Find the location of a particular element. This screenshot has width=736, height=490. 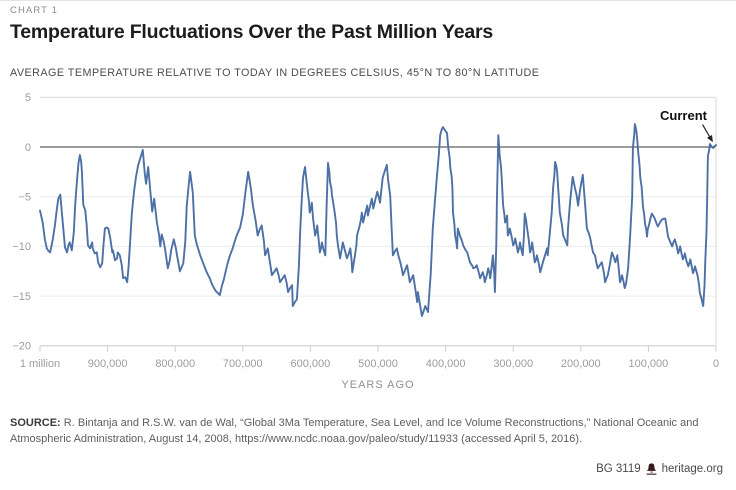

current-annotation-label: Current is located at coordinates (684, 115).